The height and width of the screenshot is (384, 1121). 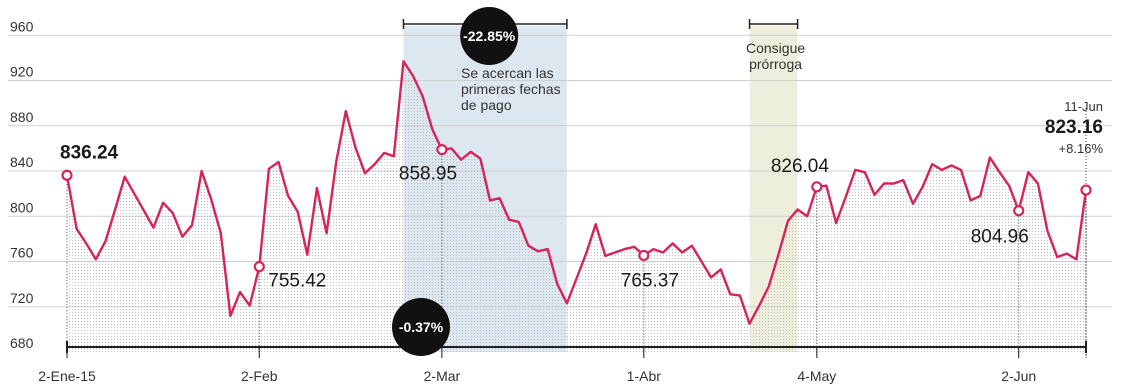 What do you see at coordinates (22, 253) in the screenshot?
I see `y-tick-label: 760` at bounding box center [22, 253].